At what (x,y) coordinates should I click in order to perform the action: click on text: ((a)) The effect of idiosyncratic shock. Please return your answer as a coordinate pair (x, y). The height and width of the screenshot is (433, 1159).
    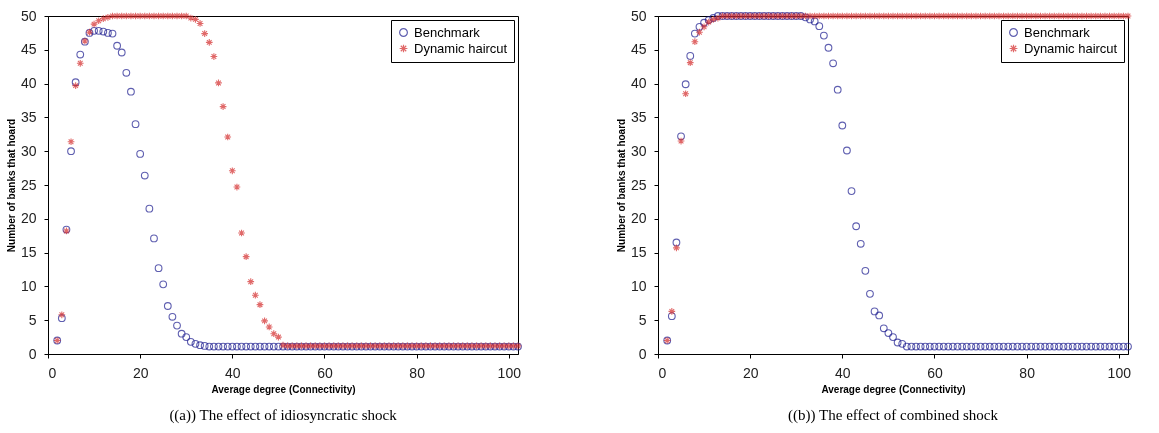
    Looking at the image, I should click on (283, 415).